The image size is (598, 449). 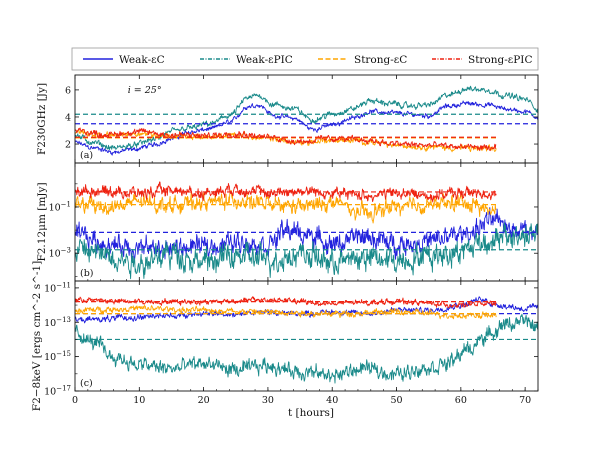 I want to click on x-axis: t [hours] 0 10 20 30 40 50 60 70, so click(x=301, y=407).